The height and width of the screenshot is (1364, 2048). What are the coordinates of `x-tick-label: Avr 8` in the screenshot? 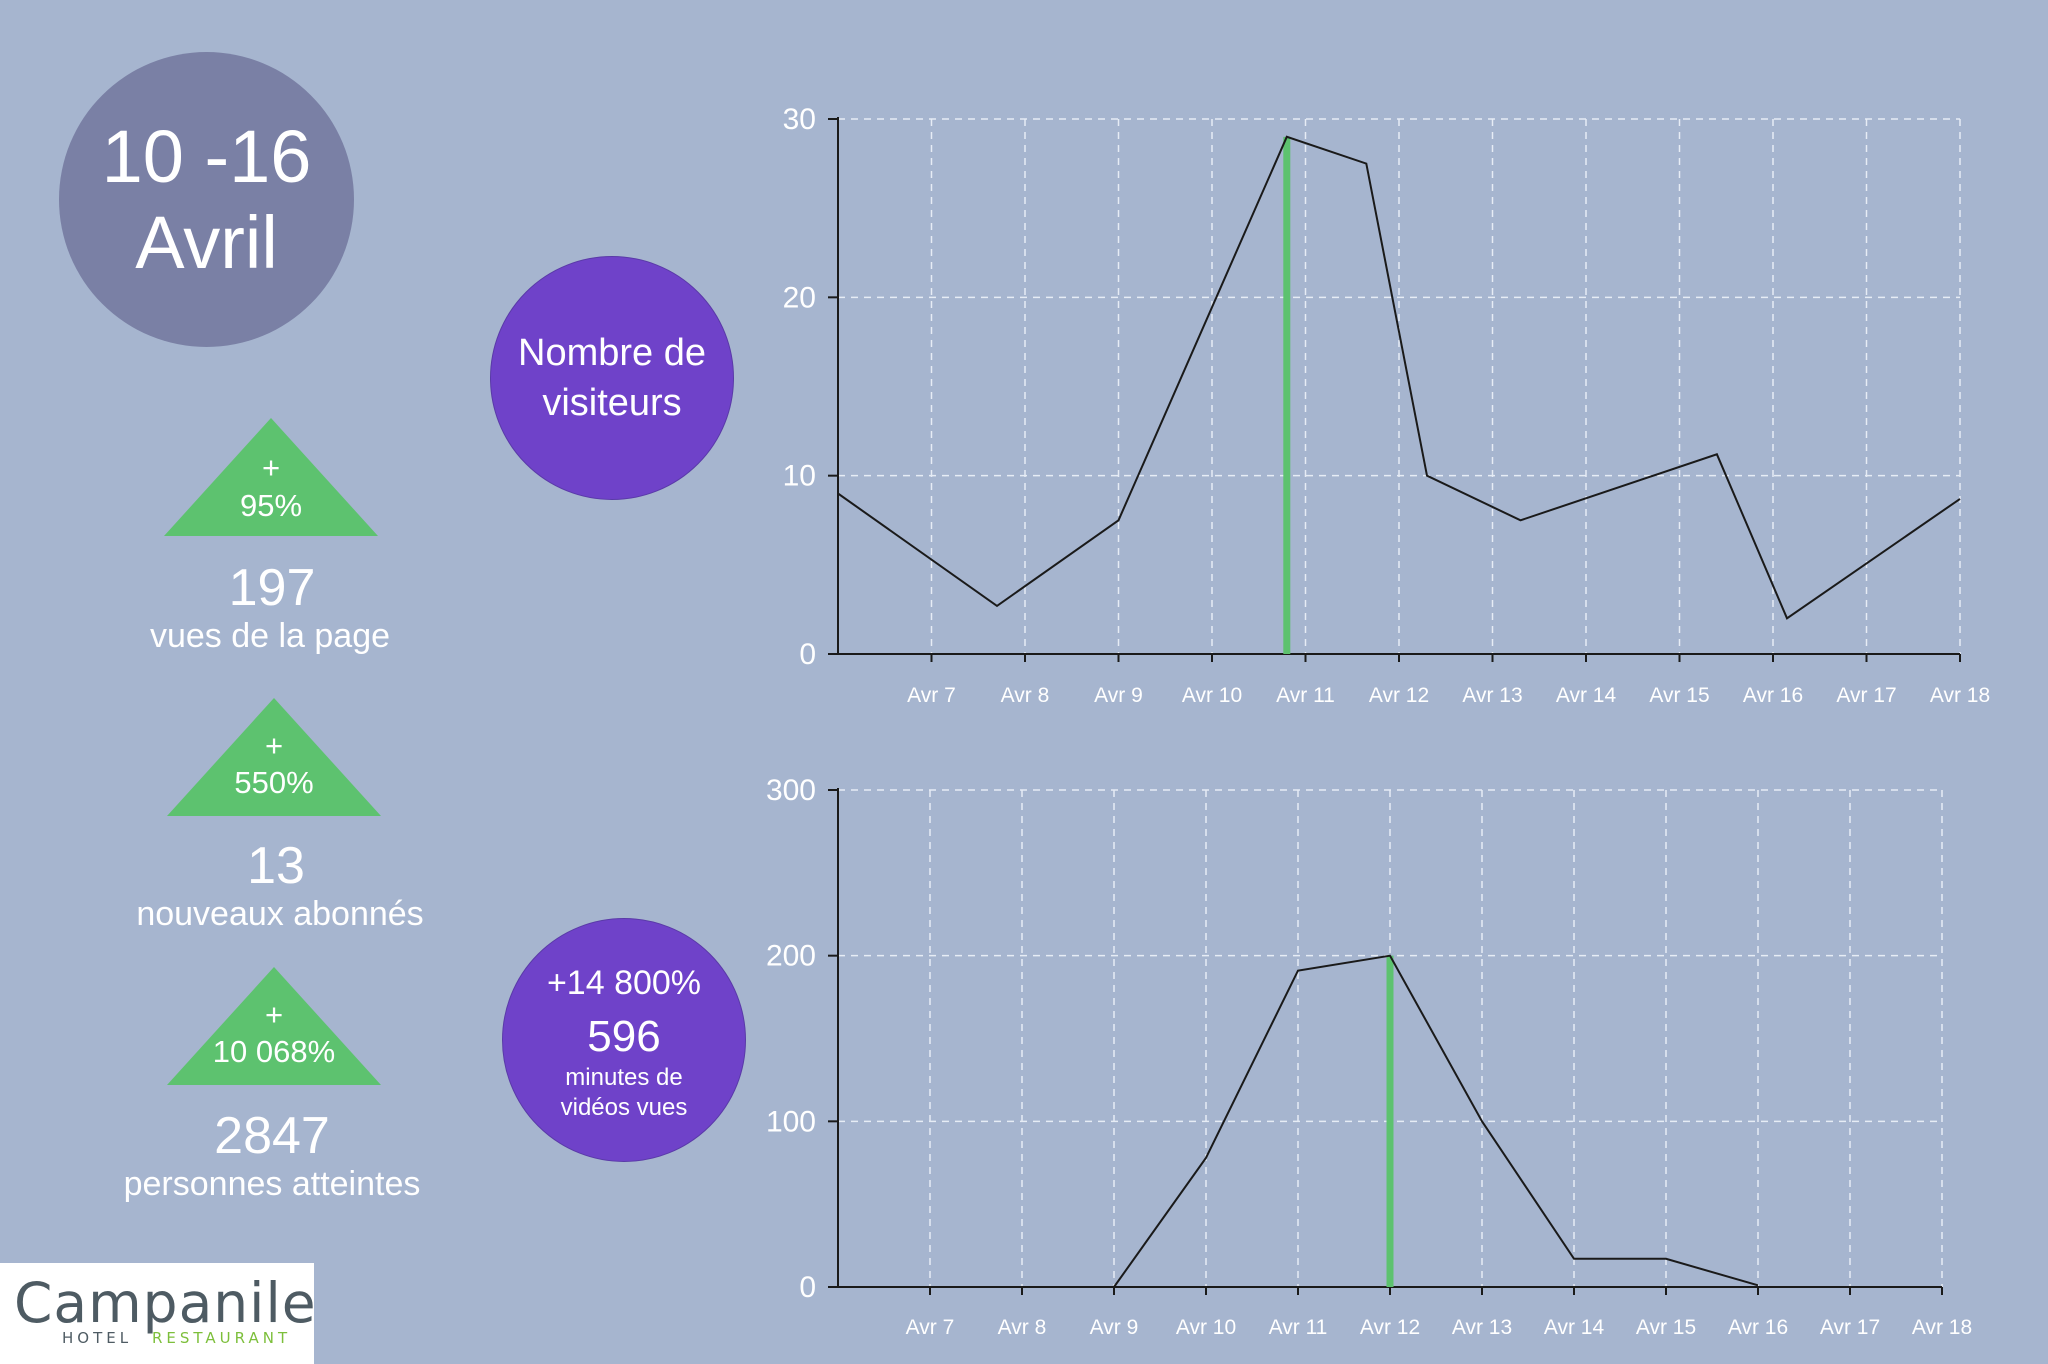 It's located at (1025, 695).